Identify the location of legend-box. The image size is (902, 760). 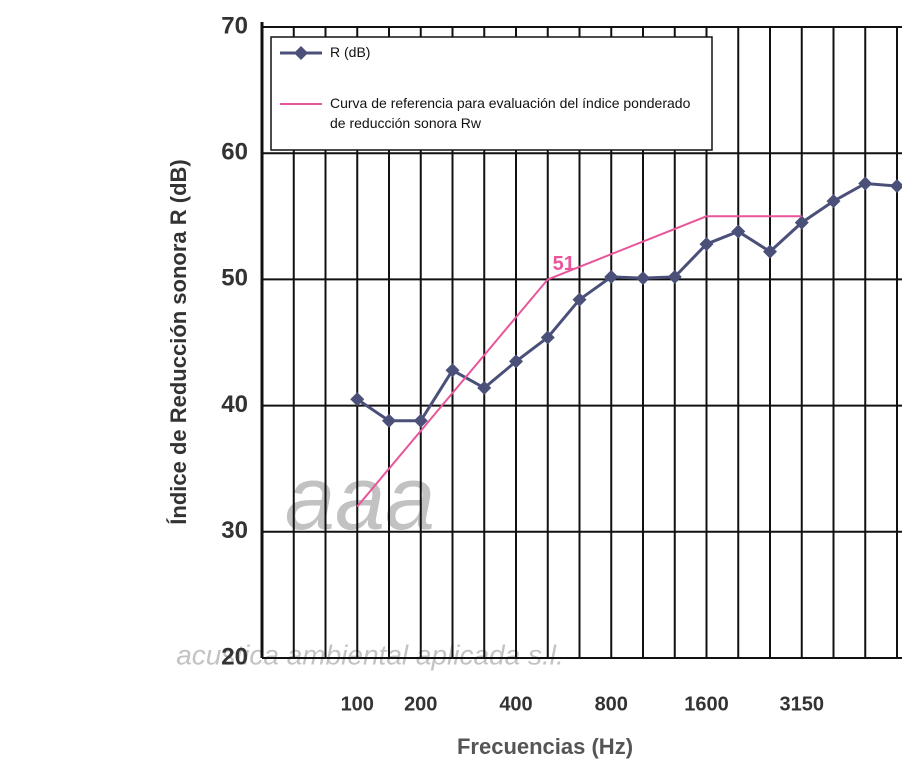
(491, 93).